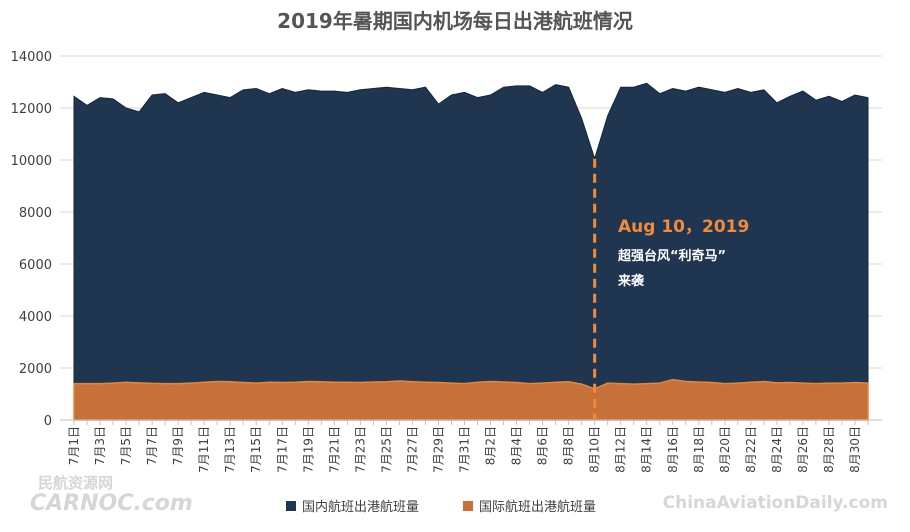 The width and height of the screenshot is (910, 532). What do you see at coordinates (308, 449) in the screenshot?
I see `x-tick-label: 7月19日` at bounding box center [308, 449].